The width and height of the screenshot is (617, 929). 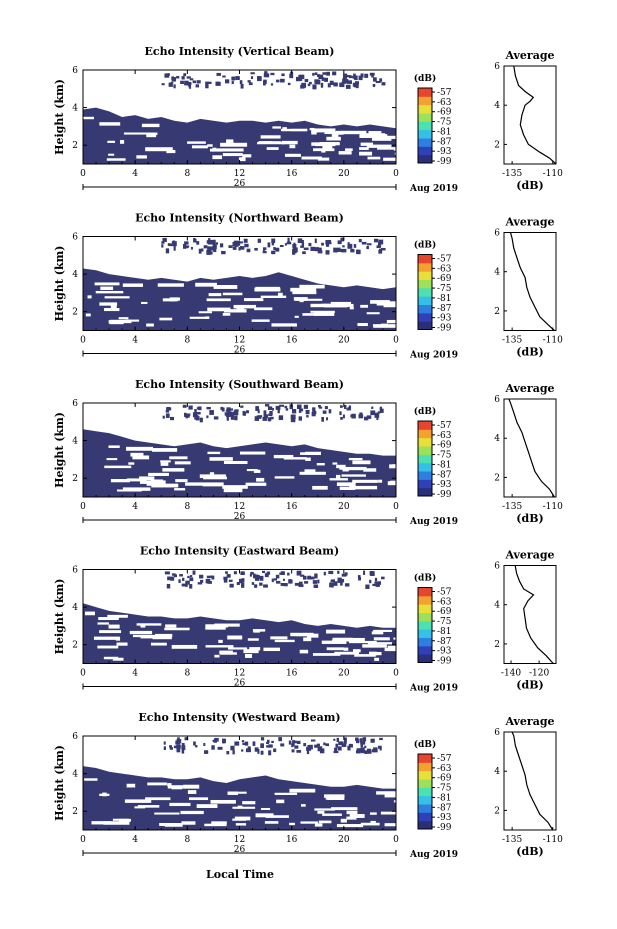 What do you see at coordinates (444, 289) in the screenshot?
I see `colorbar-tick-label: -75` at bounding box center [444, 289].